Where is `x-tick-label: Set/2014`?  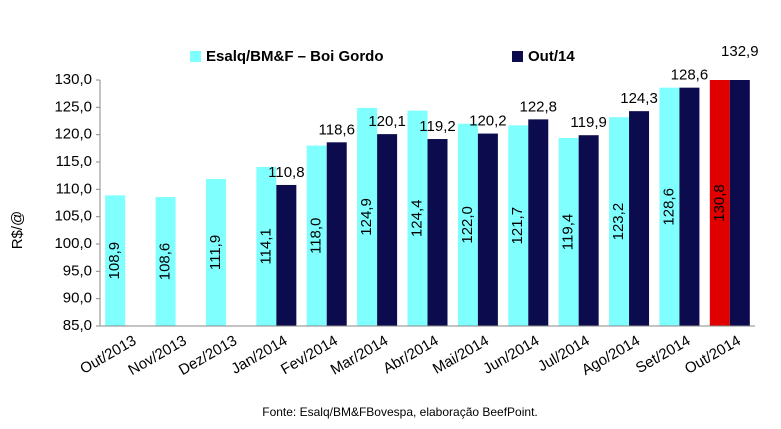 x-tick-label: Set/2014 is located at coordinates (663, 354).